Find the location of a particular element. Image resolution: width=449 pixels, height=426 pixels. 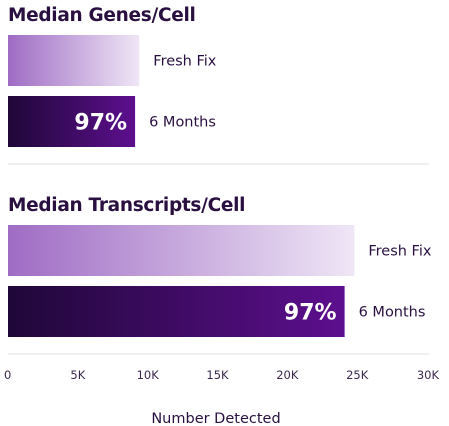

x-tick-label: 30K is located at coordinates (428, 375).